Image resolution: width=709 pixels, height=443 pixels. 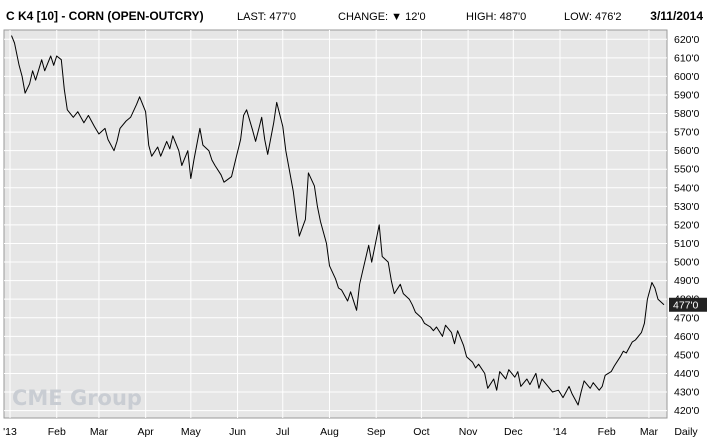 I want to click on y-tick-label: 530'0, so click(x=687, y=207).